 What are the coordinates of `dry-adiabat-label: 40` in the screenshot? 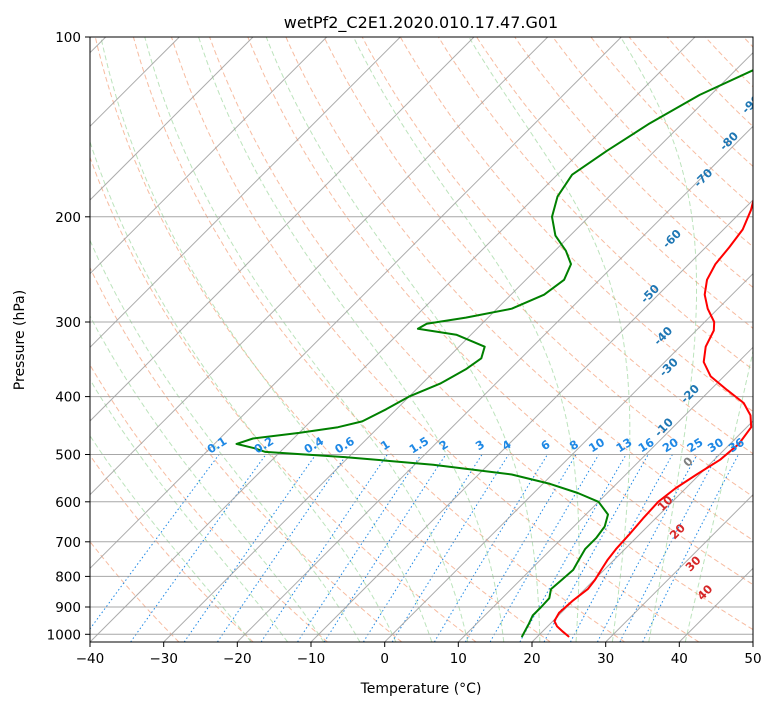 It's located at (704, 592).